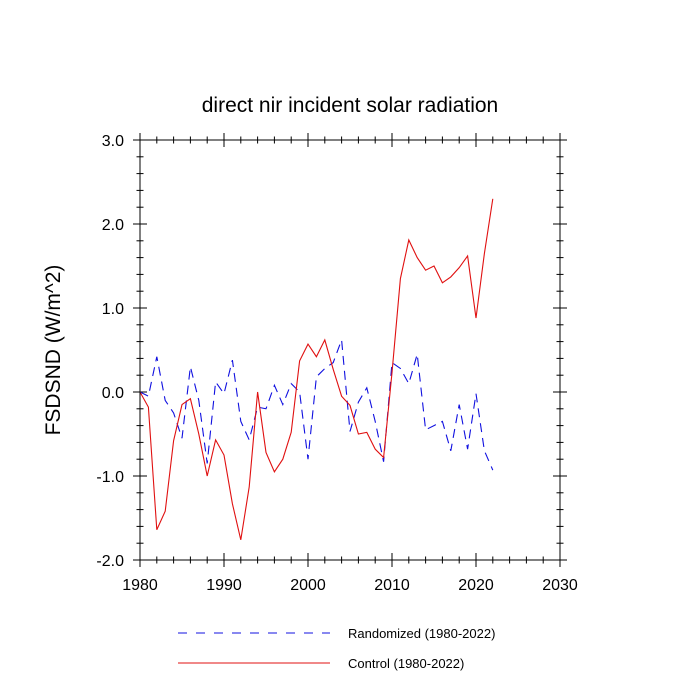 The height and width of the screenshot is (700, 700). I want to click on legend-label: Control (1980-2022), so click(406, 663).